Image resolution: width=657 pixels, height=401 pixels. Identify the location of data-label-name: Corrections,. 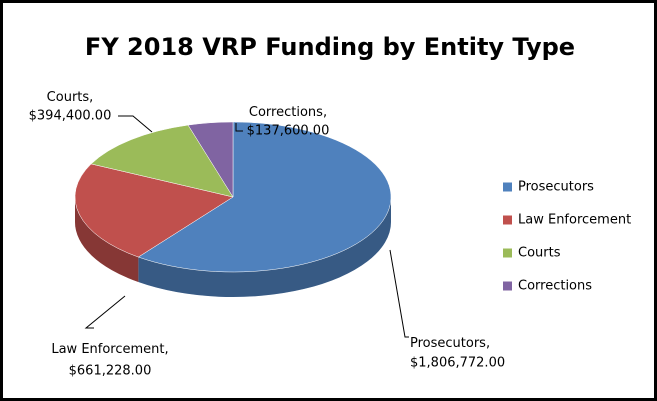
(288, 112).